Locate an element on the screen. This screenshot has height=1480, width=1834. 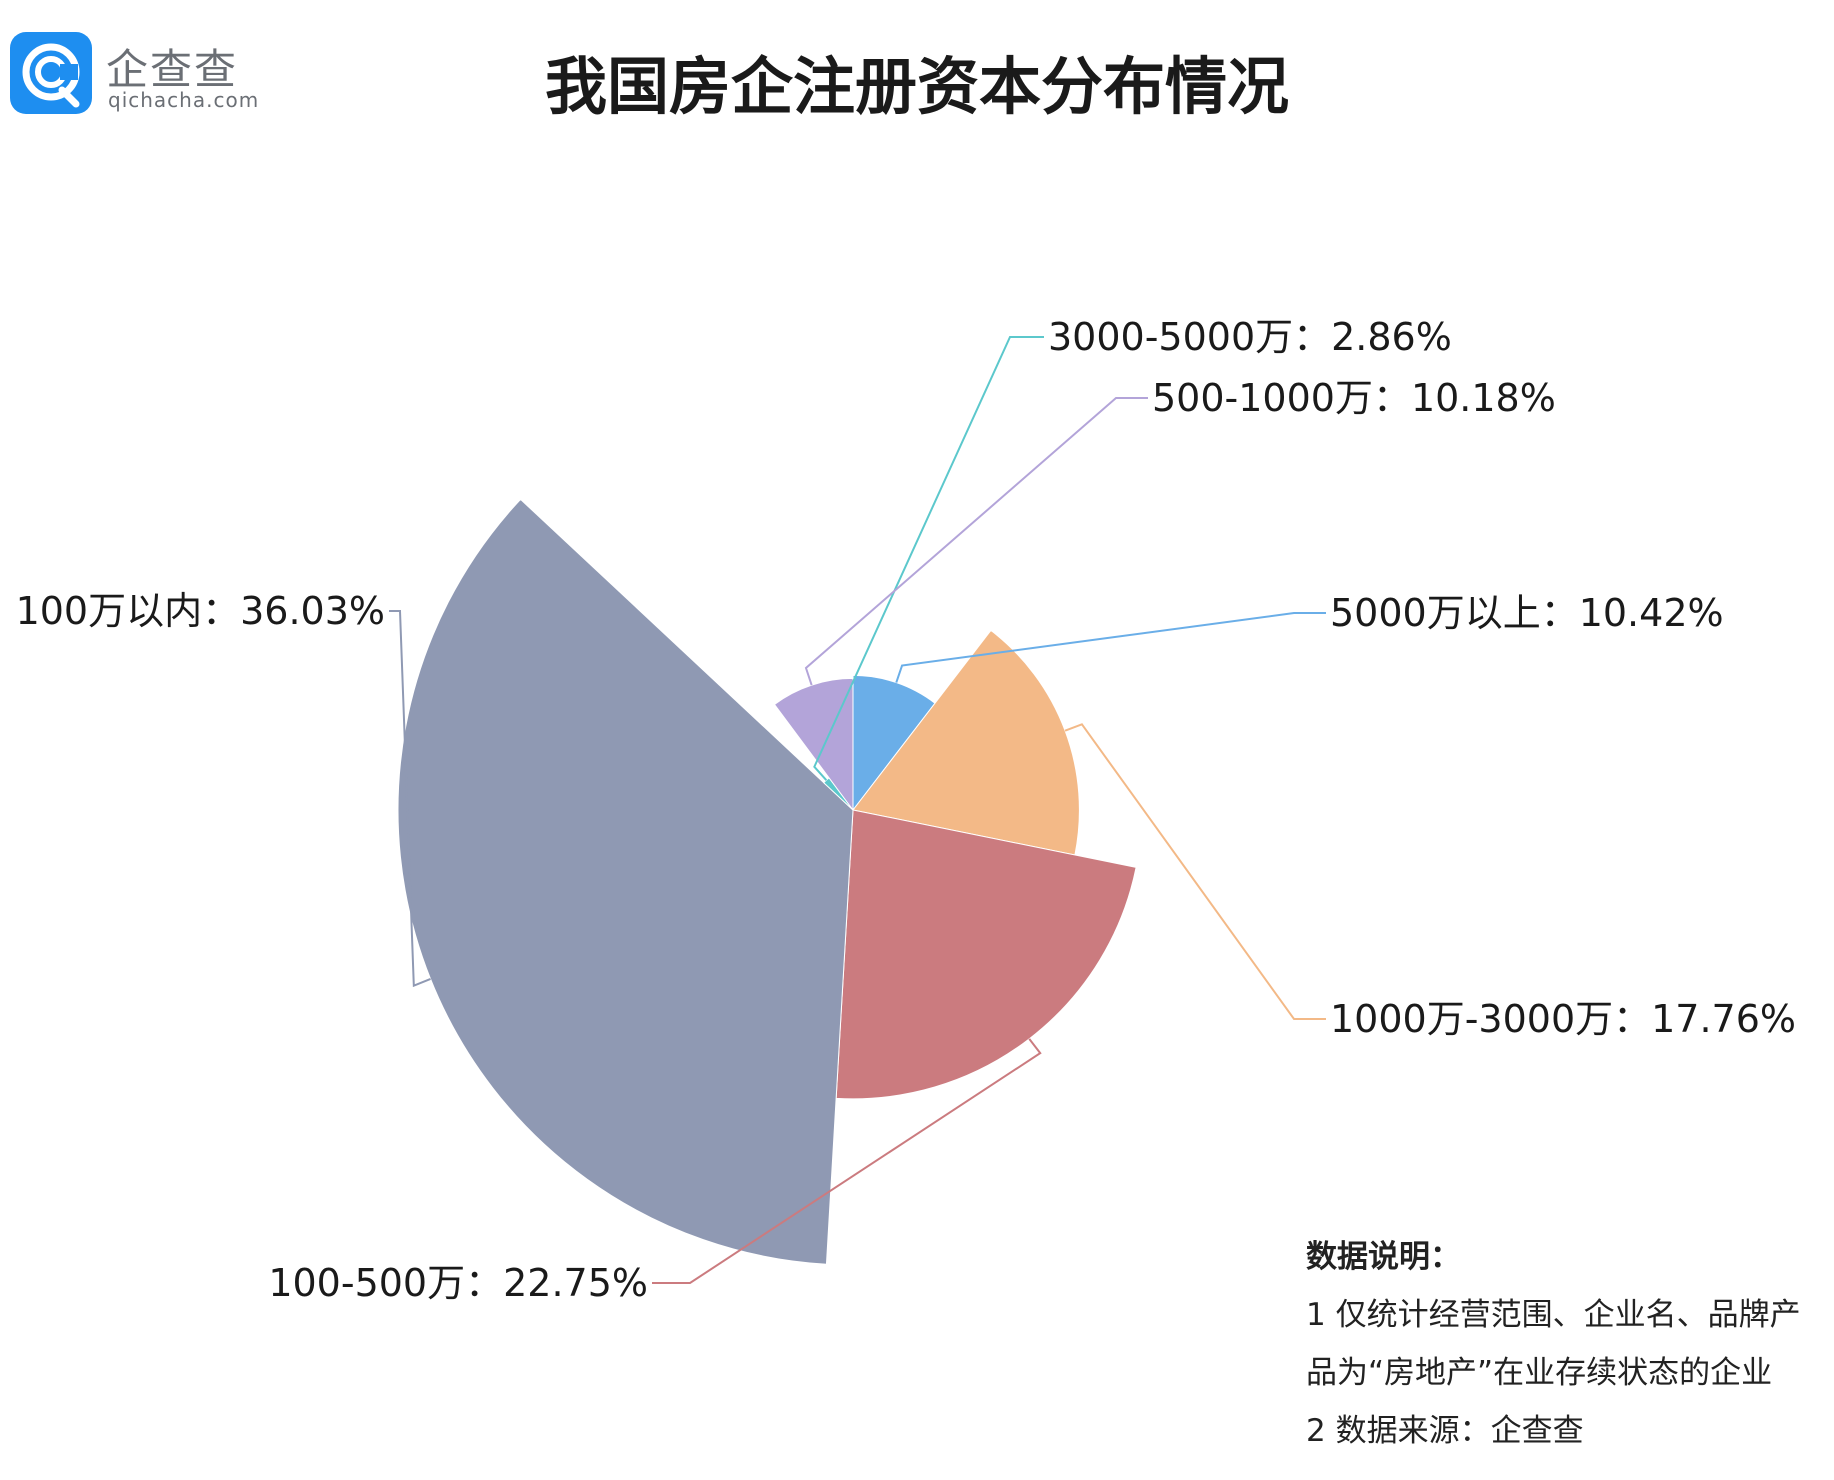
slice-label-3: 100万以内：36.03% is located at coordinates (200, 611).